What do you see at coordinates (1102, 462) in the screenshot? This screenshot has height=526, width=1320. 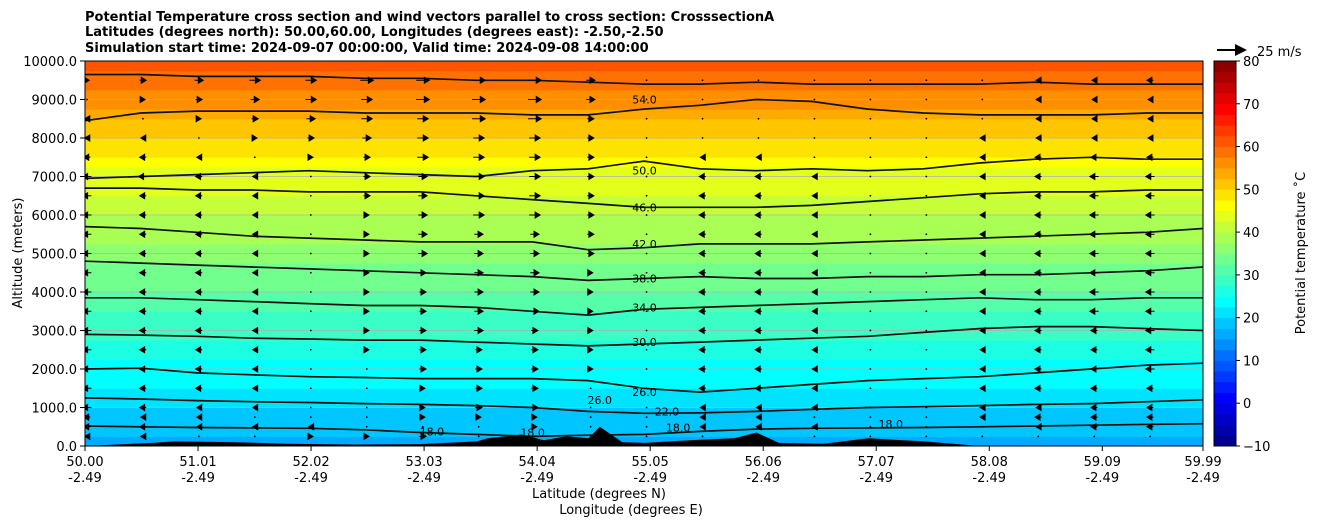 I see `x-tick-label-latitude: 59.09` at bounding box center [1102, 462].